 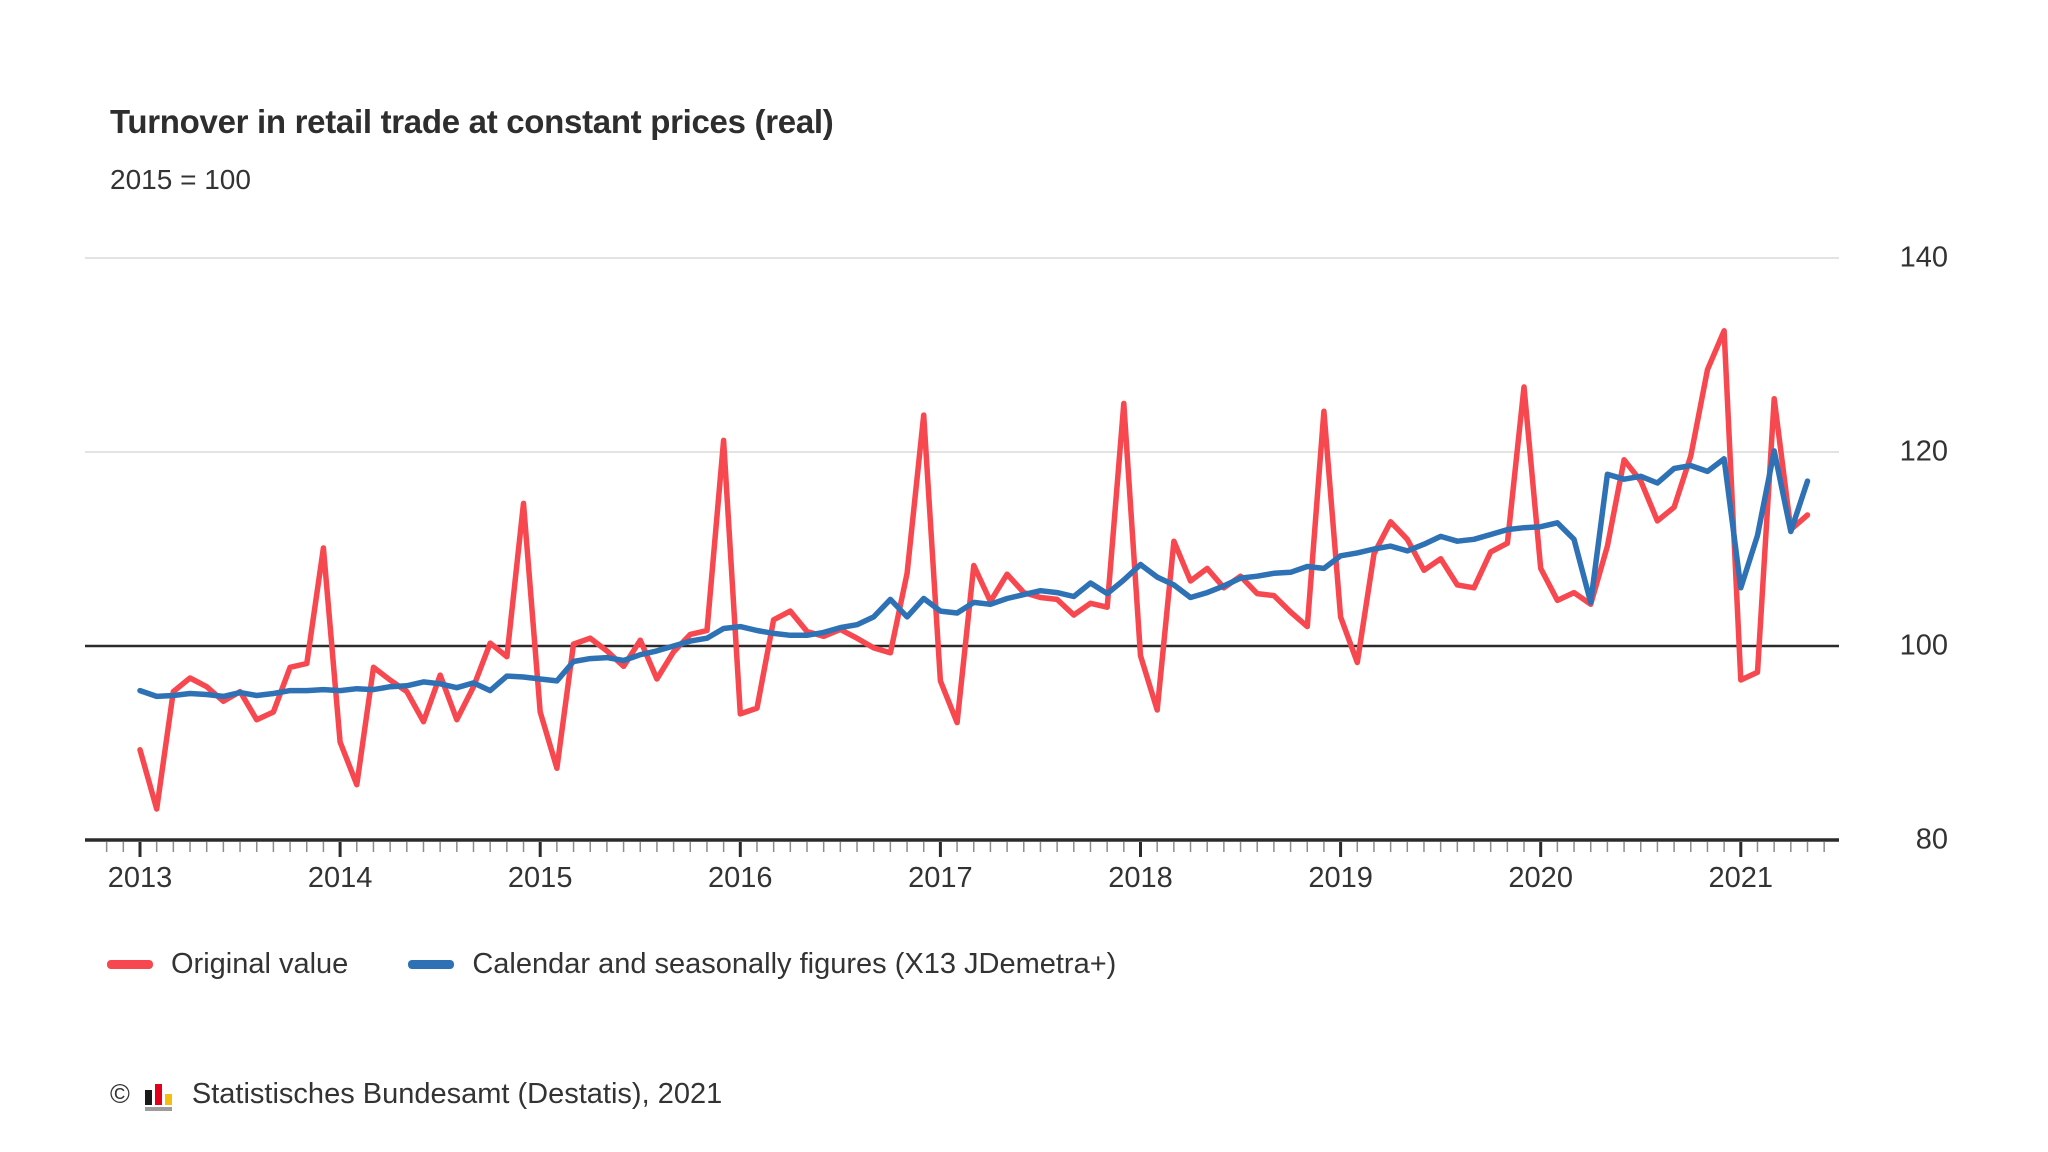 What do you see at coordinates (1140, 878) in the screenshot?
I see `x-axis-label-2018: 2018` at bounding box center [1140, 878].